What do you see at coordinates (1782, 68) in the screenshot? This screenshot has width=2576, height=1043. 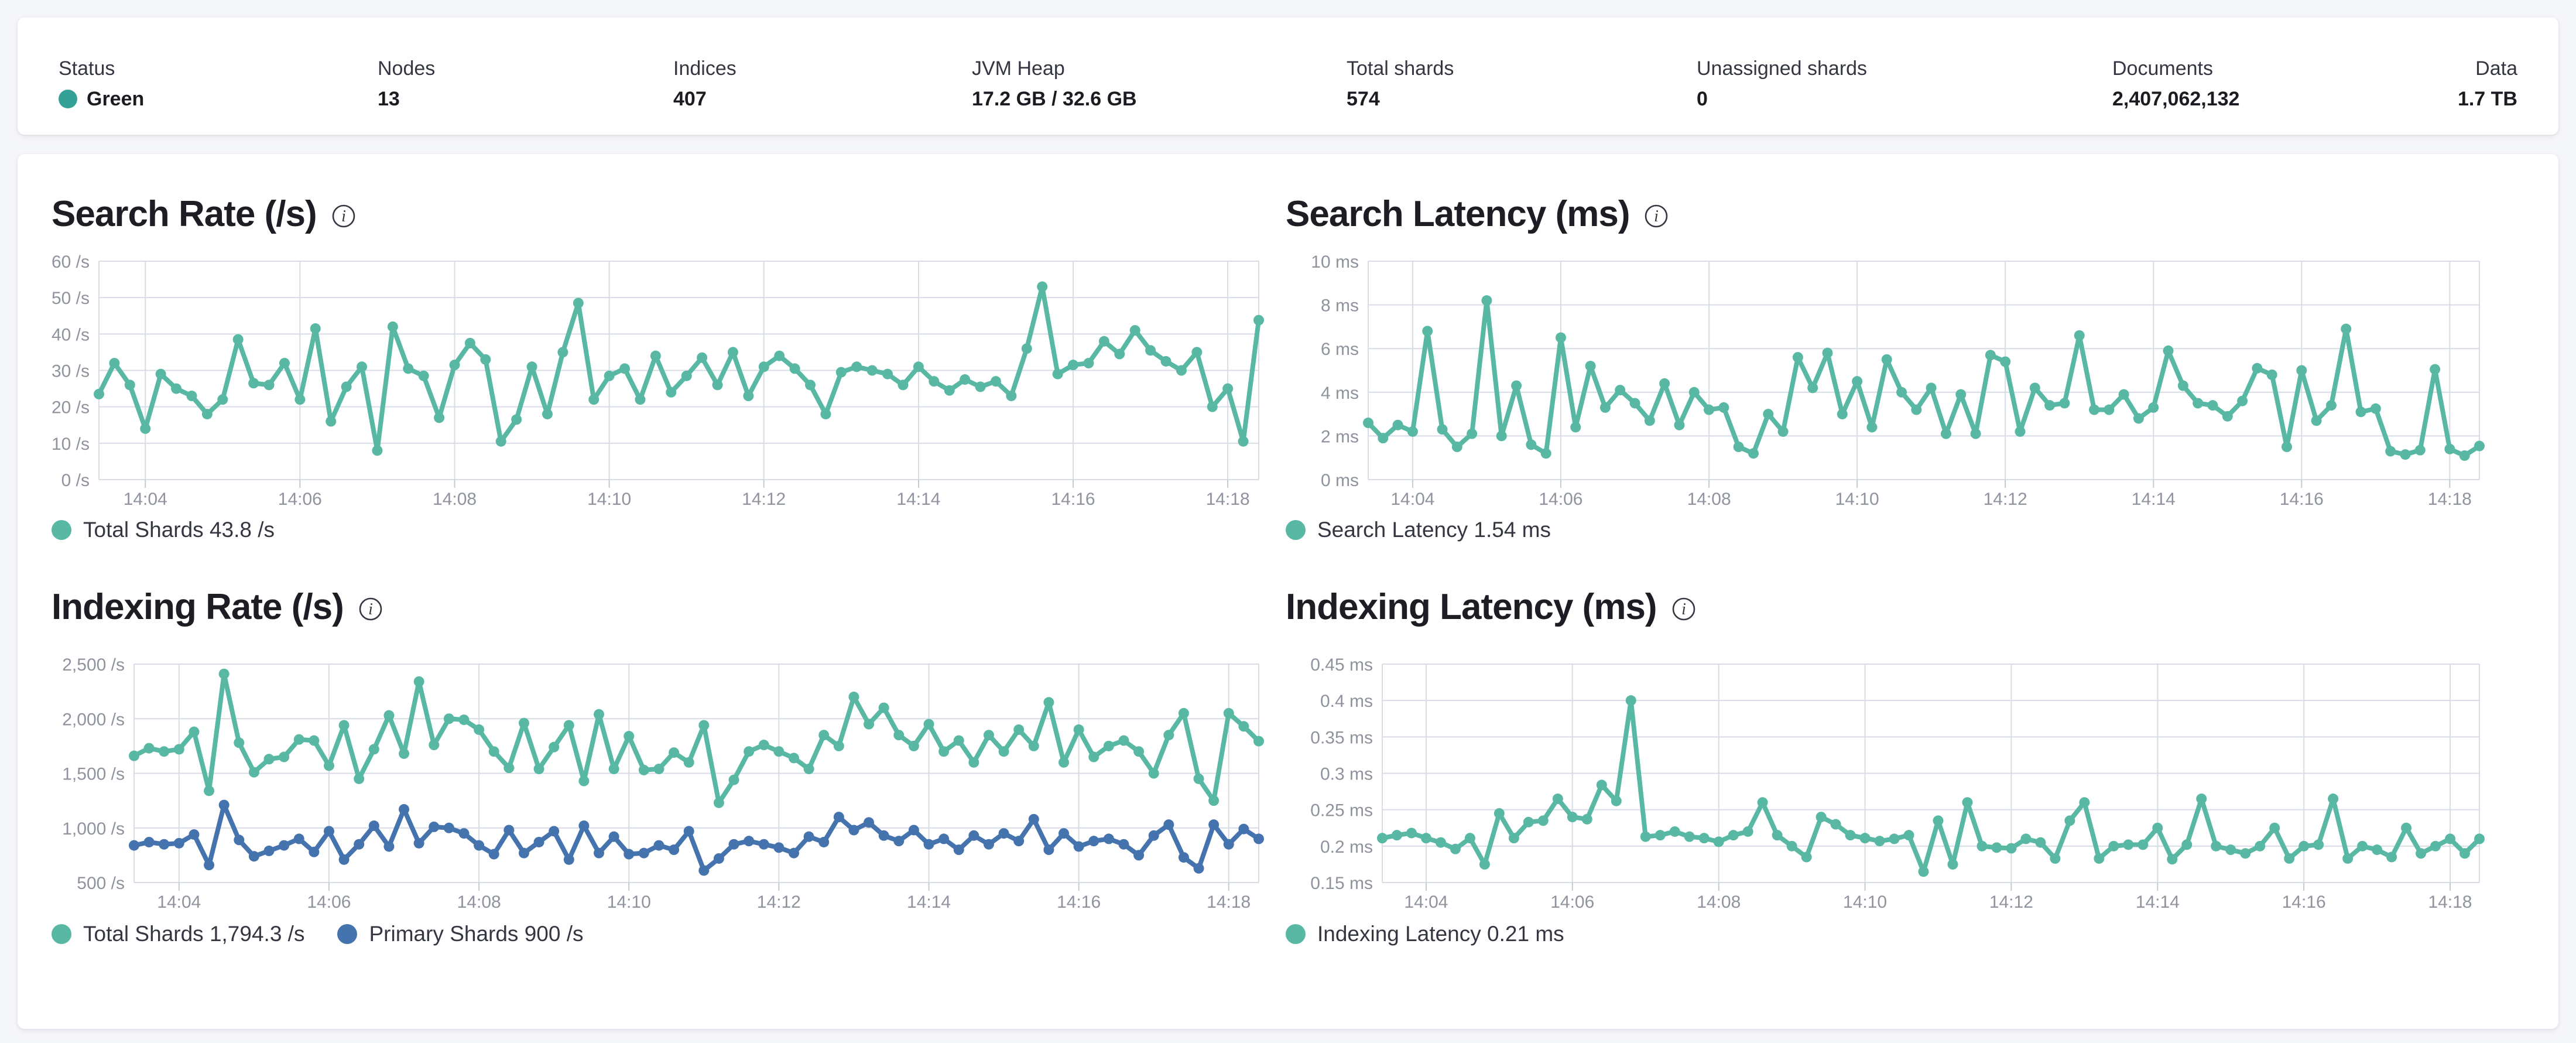 I see `stat-unassigned-shards-label: Unassigned shards` at bounding box center [1782, 68].